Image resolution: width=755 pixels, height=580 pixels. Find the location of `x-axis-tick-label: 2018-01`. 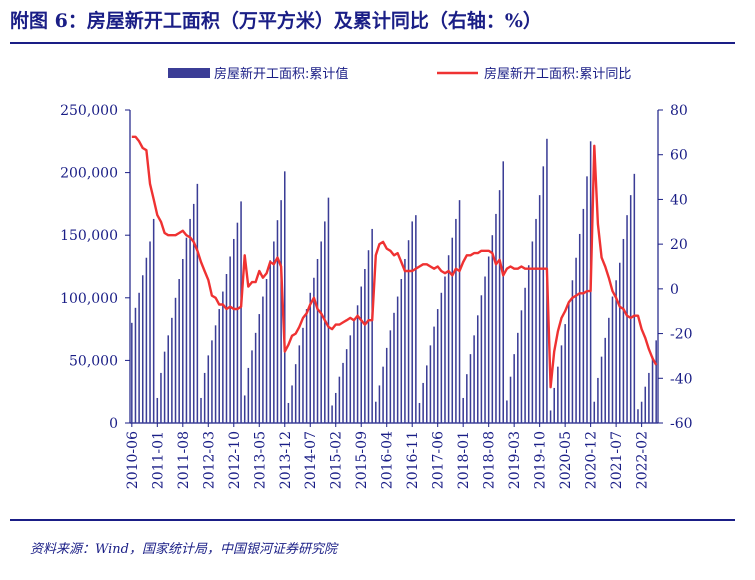

x-axis-tick-label: 2018-01 is located at coordinates (464, 460).